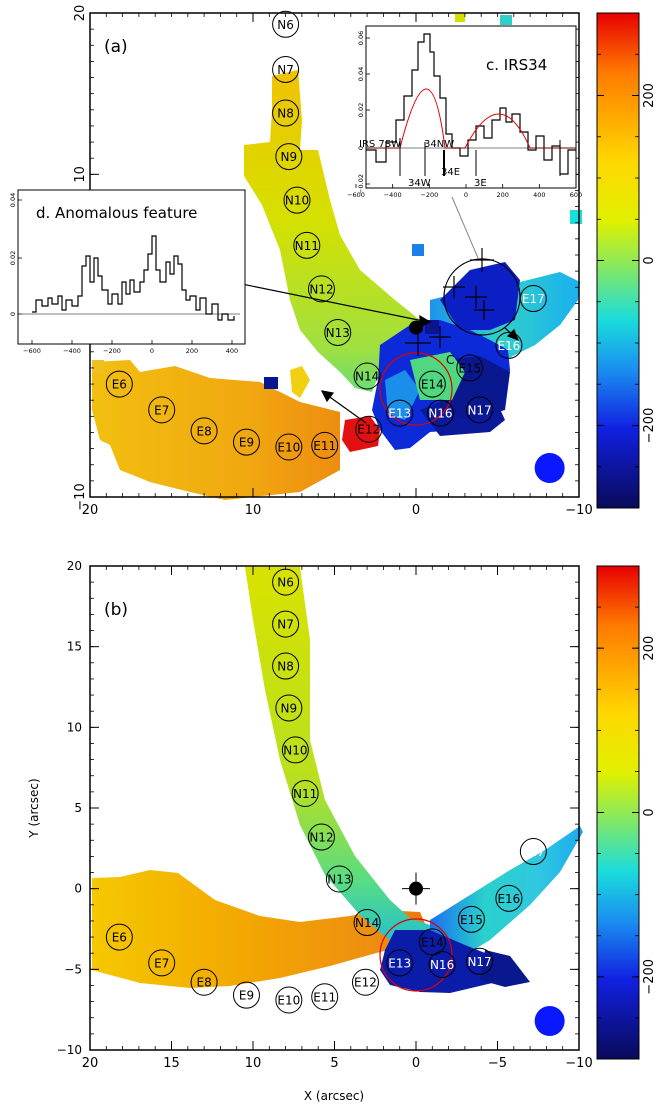 The height and width of the screenshot is (1106, 660). I want to click on panel-b-beam, so click(549, 1020).